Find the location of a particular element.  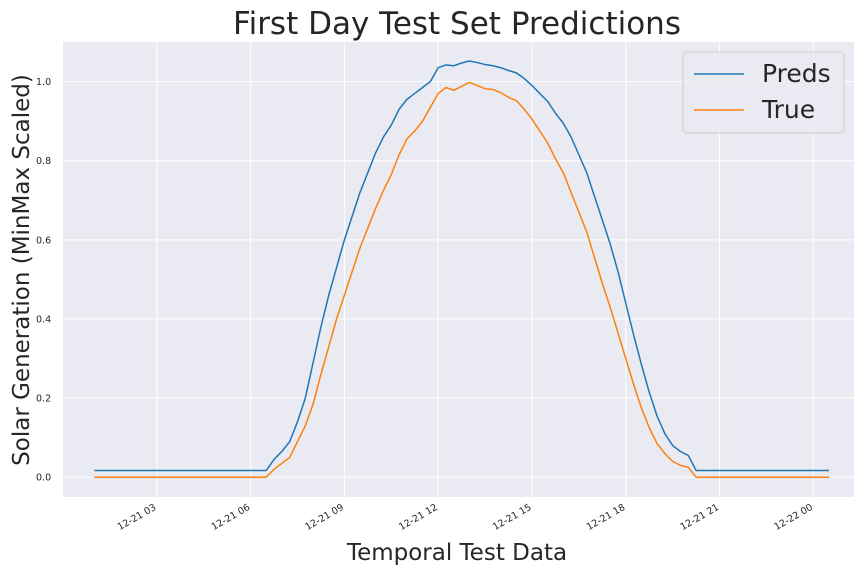

legend-label-true: True is located at coordinates (788, 109).